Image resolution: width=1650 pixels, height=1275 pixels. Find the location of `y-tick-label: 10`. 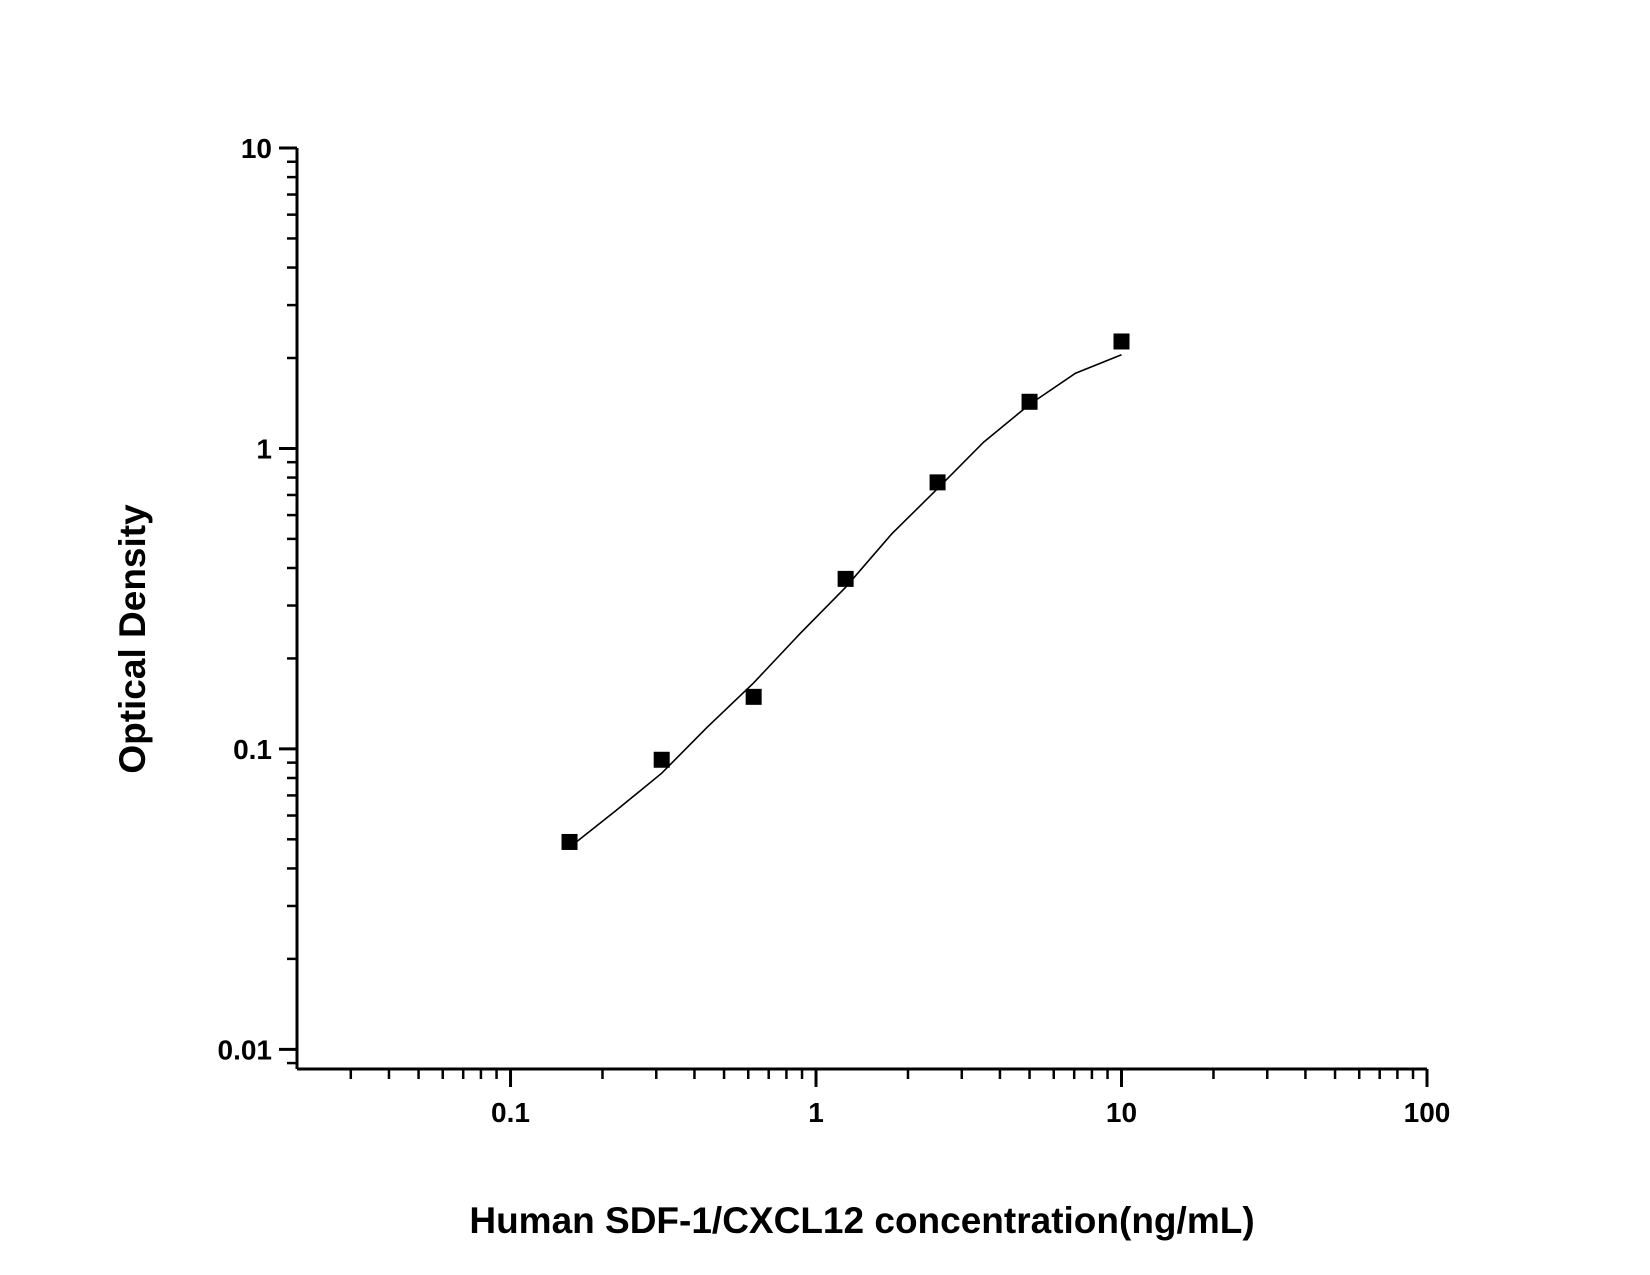

y-tick-label: 10 is located at coordinates (256, 148).